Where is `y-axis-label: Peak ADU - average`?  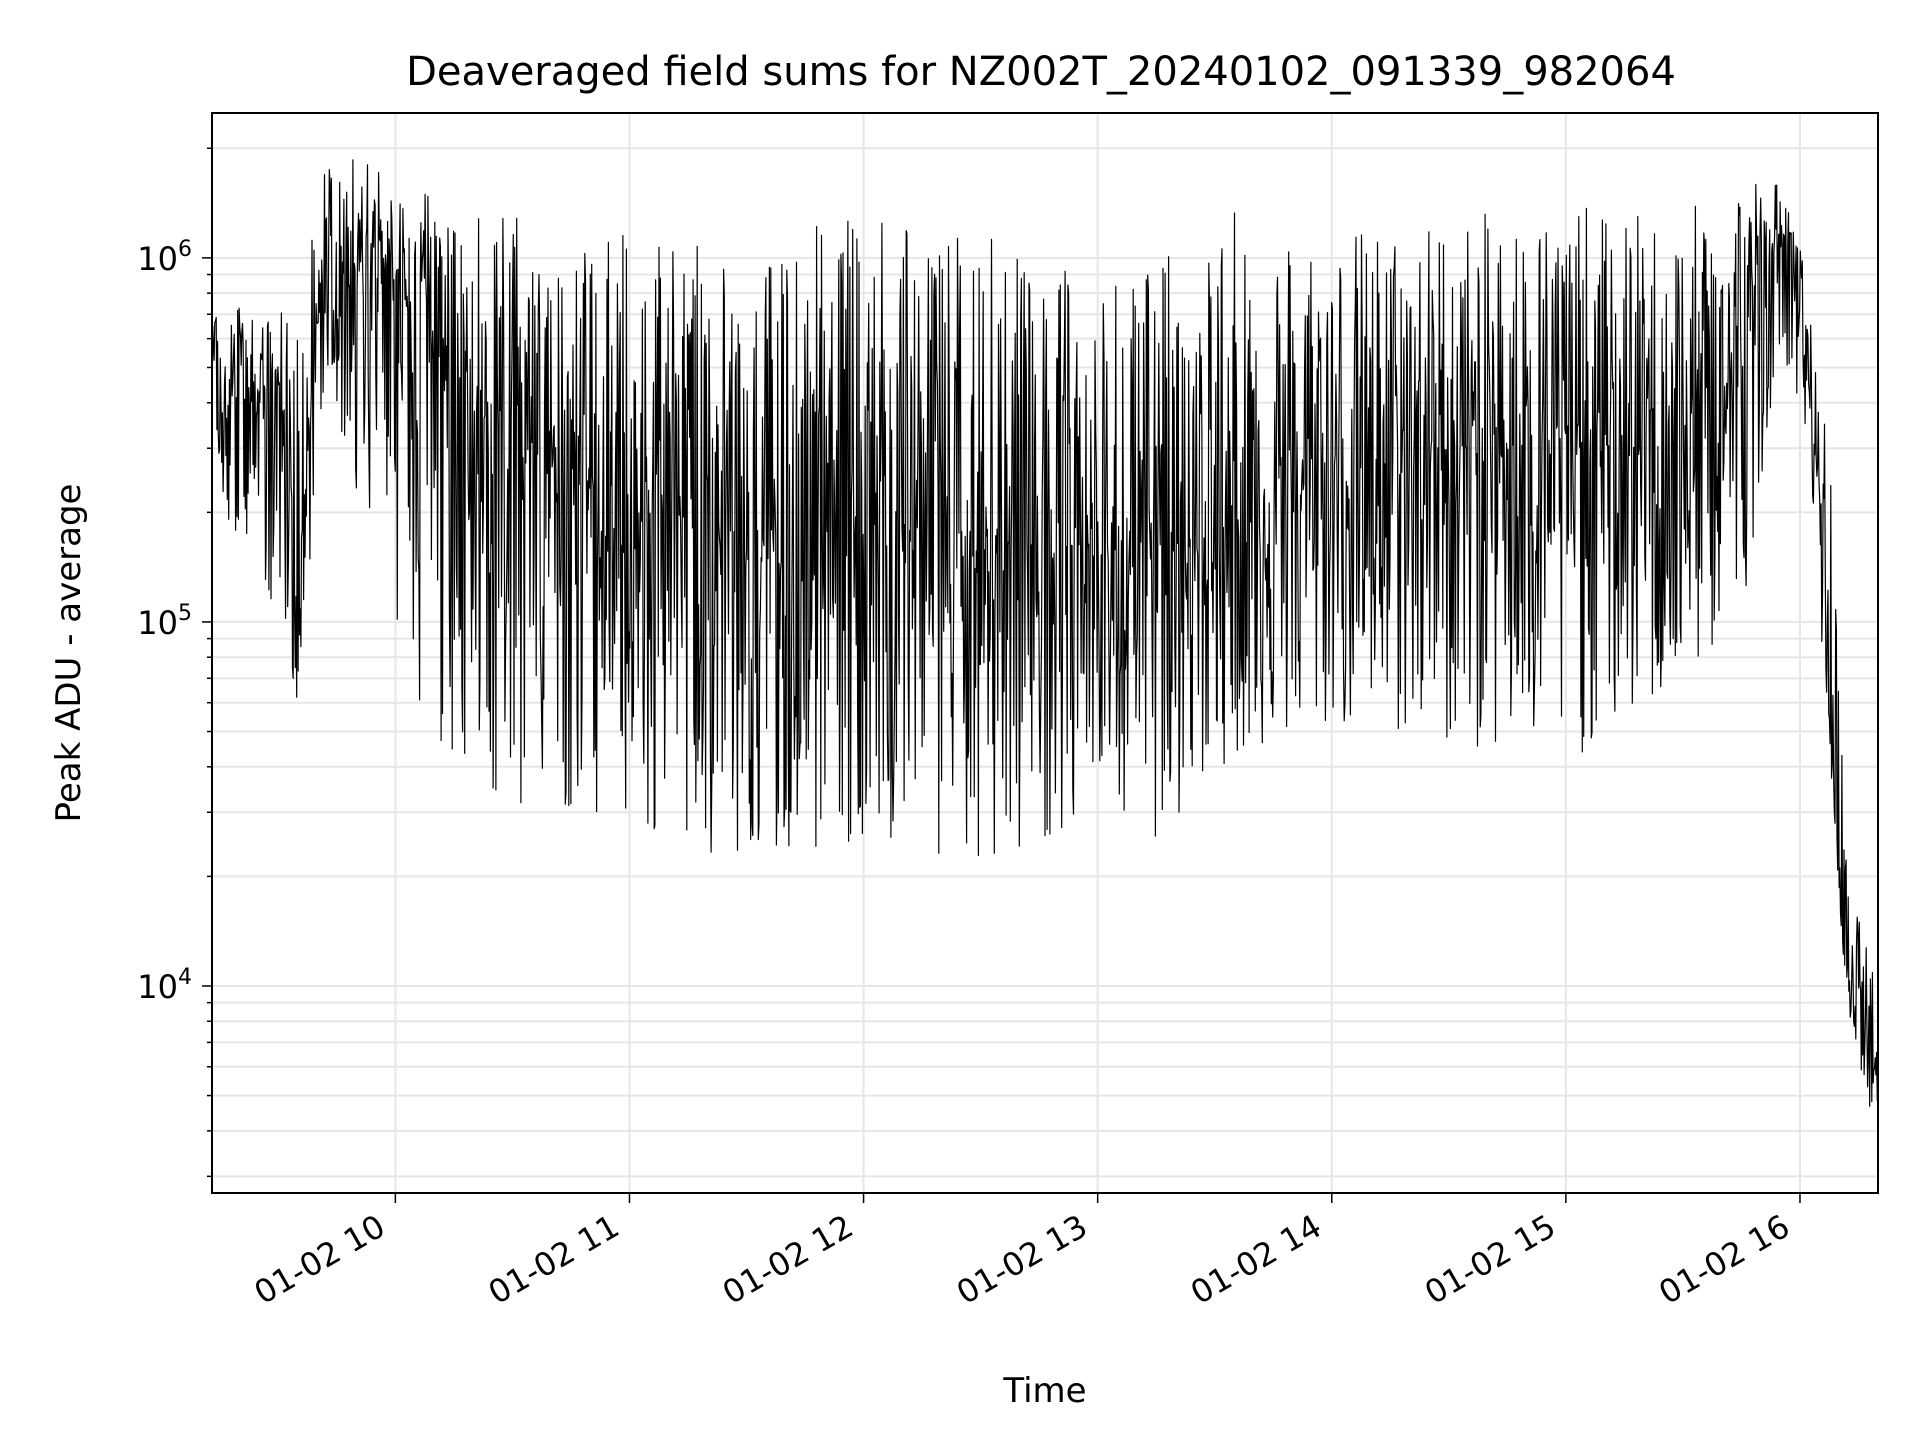
y-axis-label: Peak ADU - average is located at coordinates (69, 653).